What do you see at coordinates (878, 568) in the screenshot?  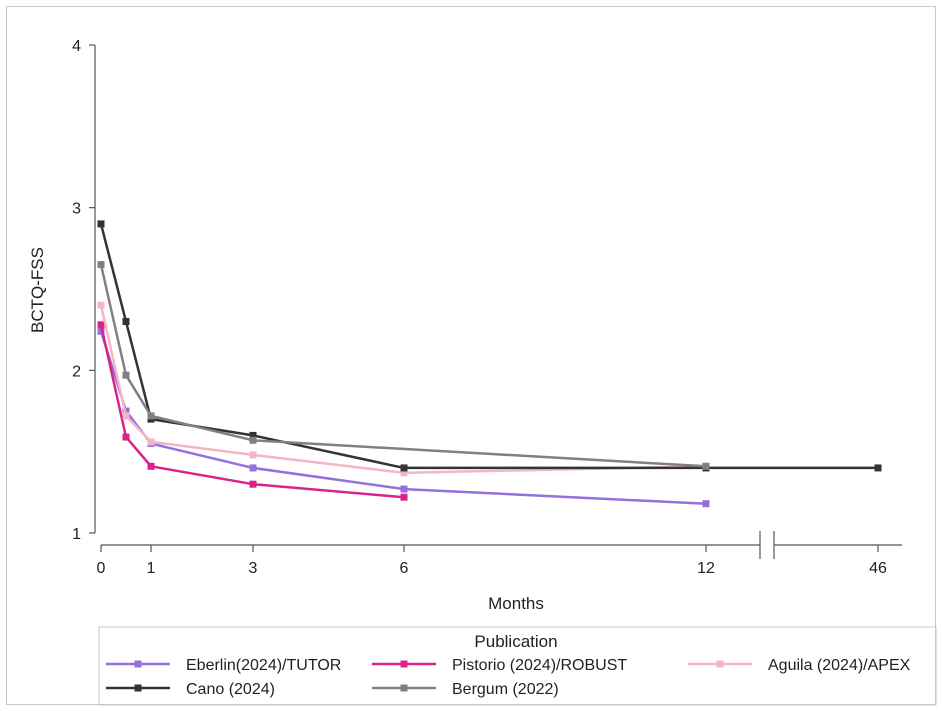 I see `x-tick-label: 46` at bounding box center [878, 568].